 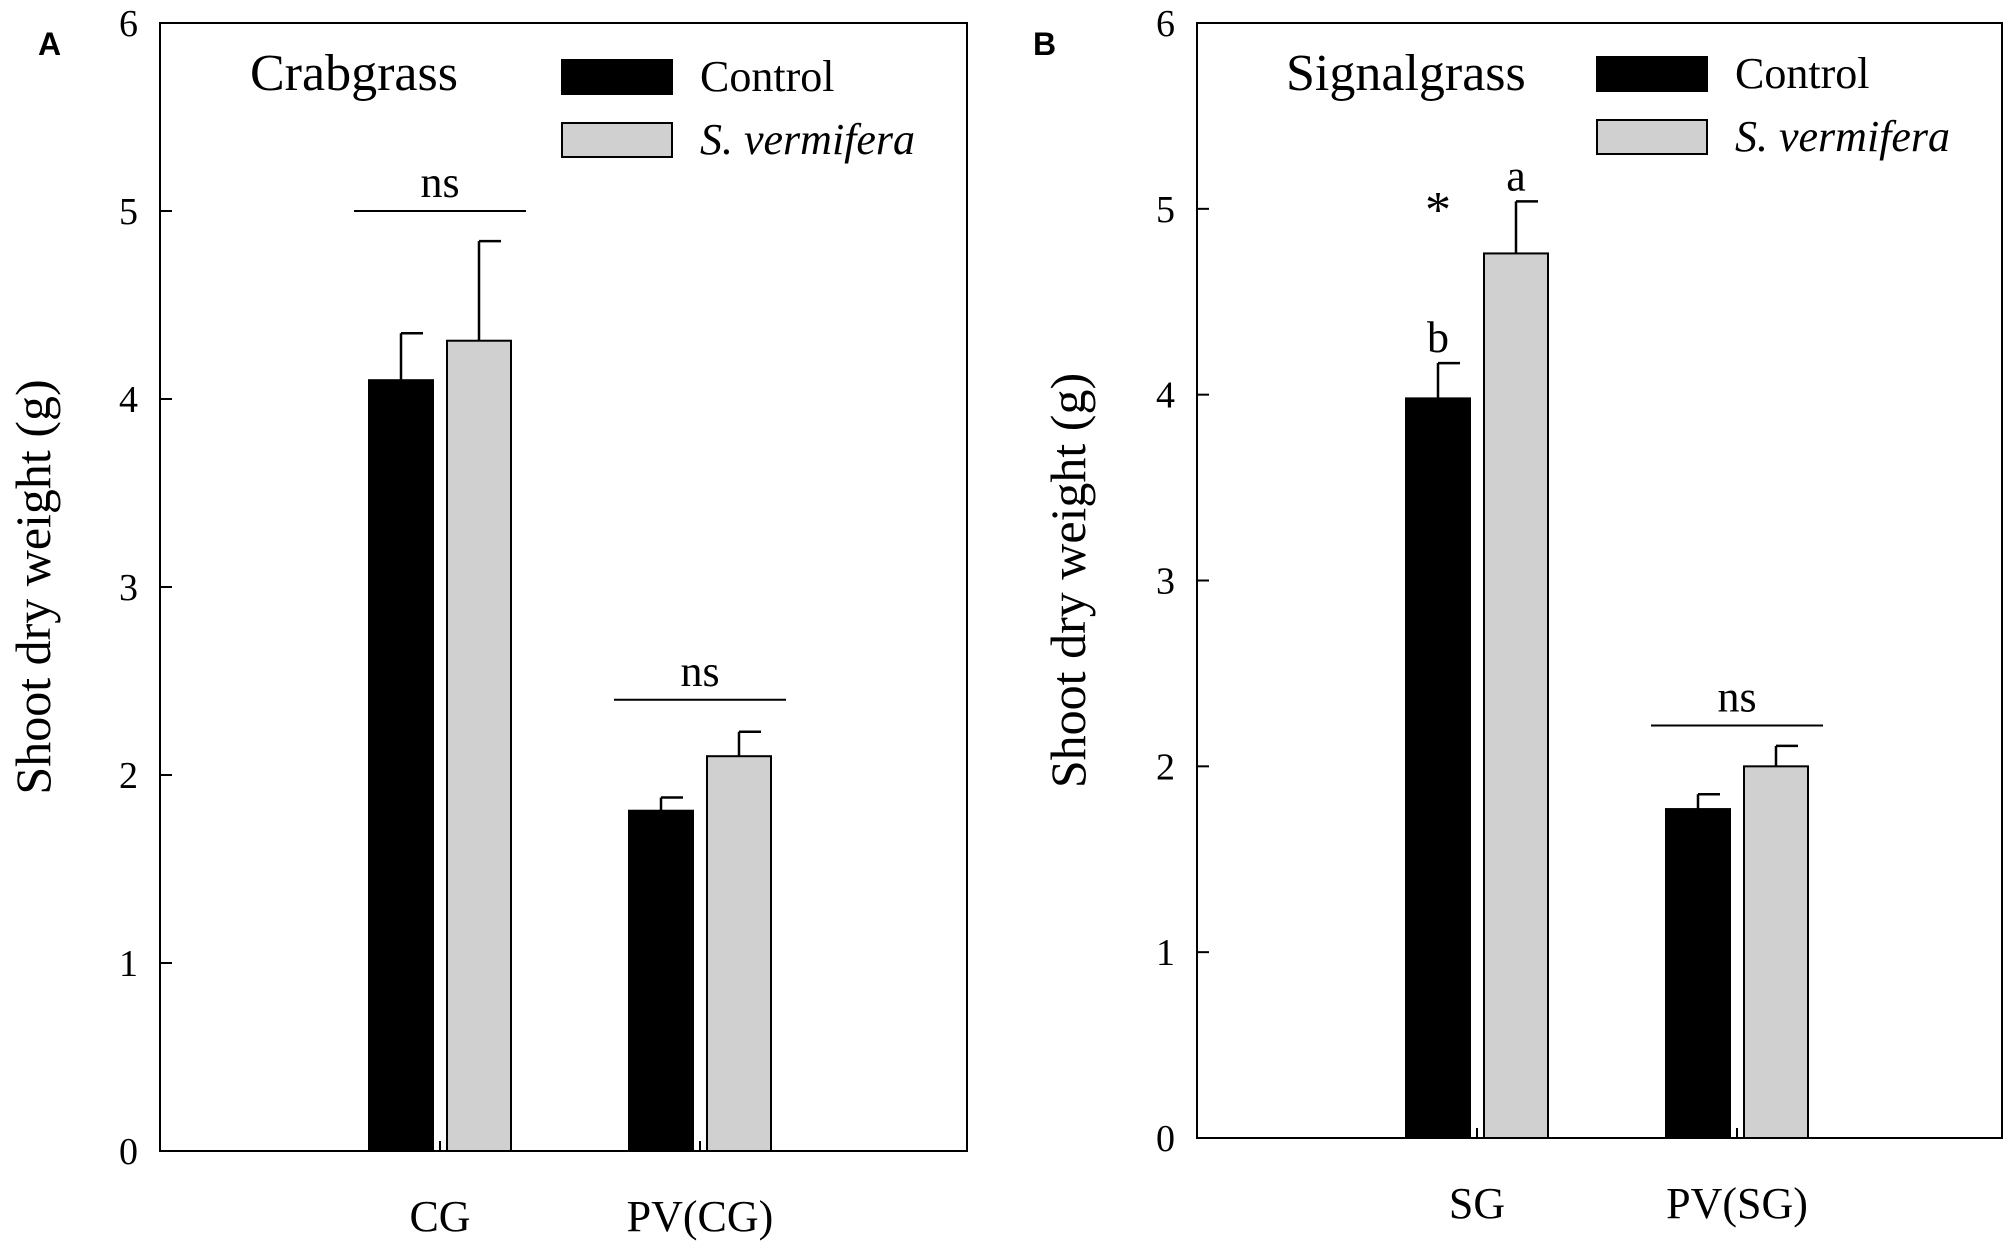 I want to click on panel-letter: A, so click(x=49, y=44).